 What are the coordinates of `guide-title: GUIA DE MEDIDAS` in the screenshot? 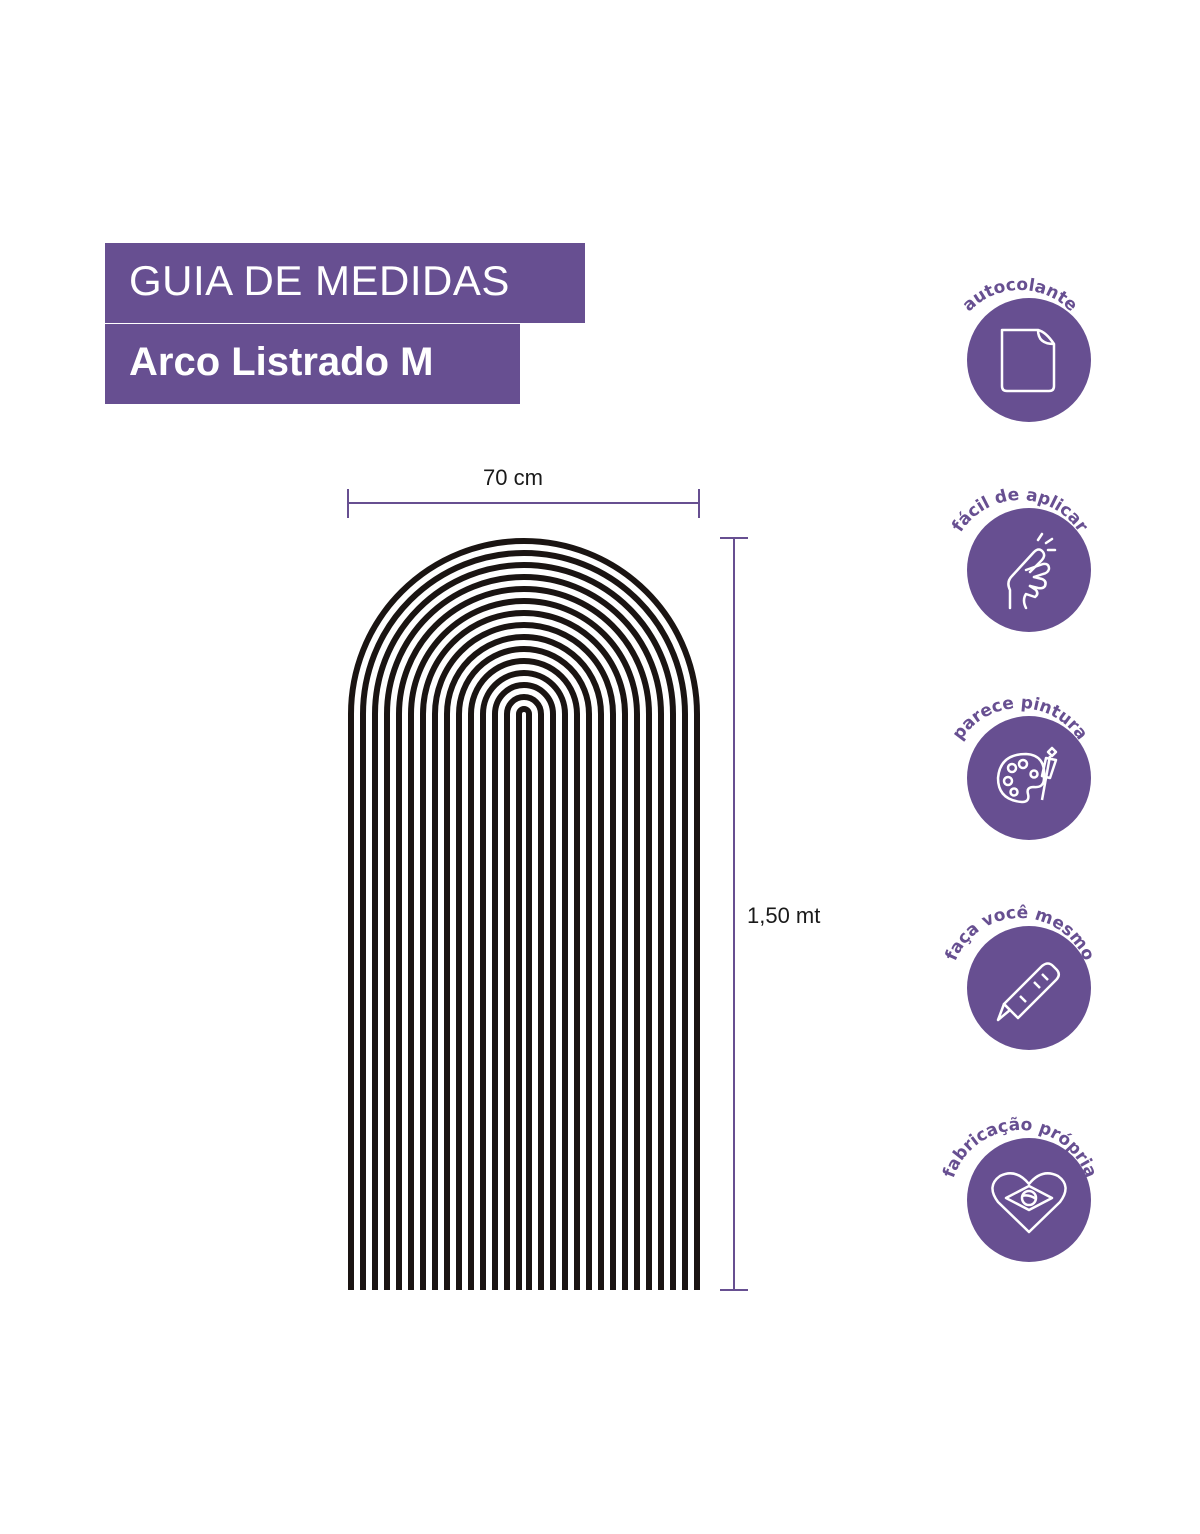 It's located at (319, 280).